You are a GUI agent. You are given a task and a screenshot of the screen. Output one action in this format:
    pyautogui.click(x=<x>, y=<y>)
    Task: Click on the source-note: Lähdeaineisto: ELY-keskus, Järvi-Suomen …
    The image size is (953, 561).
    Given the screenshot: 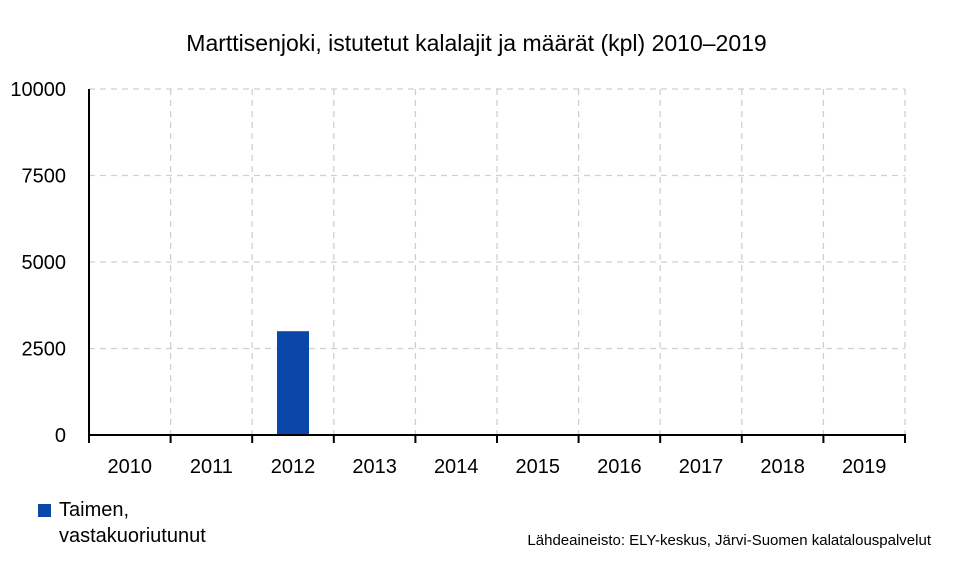 What is the action you would take?
    pyautogui.click(x=729, y=540)
    